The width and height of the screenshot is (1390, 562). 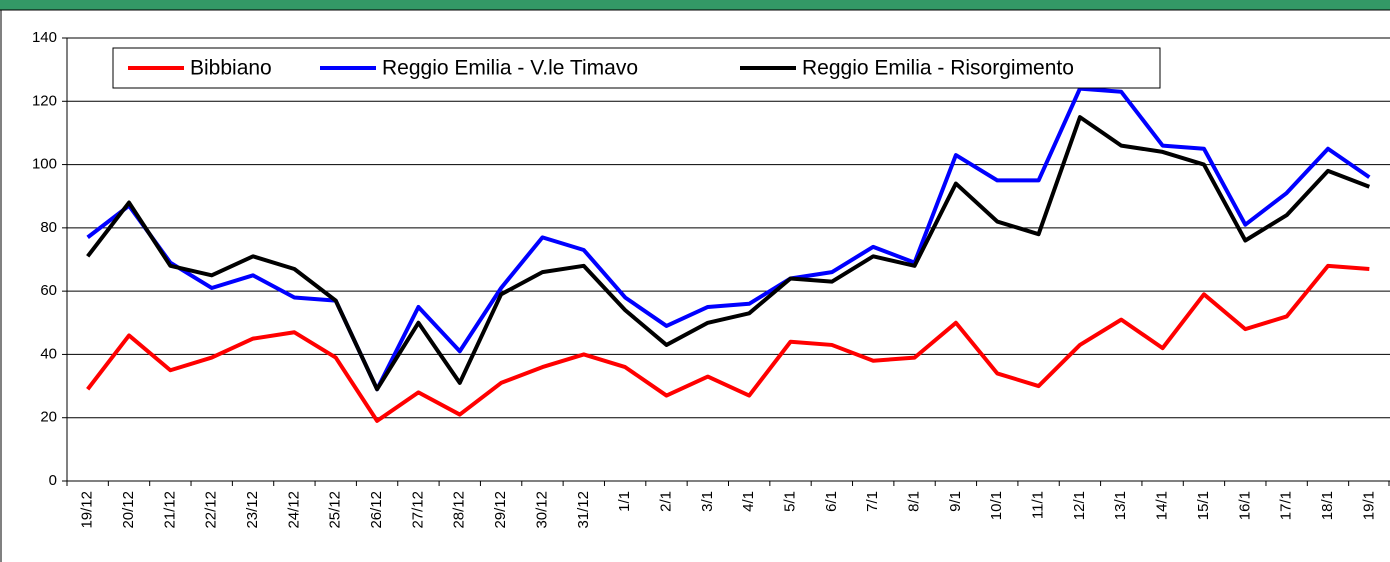 What do you see at coordinates (128, 510) in the screenshot?
I see `x-tick-label: 20/12` at bounding box center [128, 510].